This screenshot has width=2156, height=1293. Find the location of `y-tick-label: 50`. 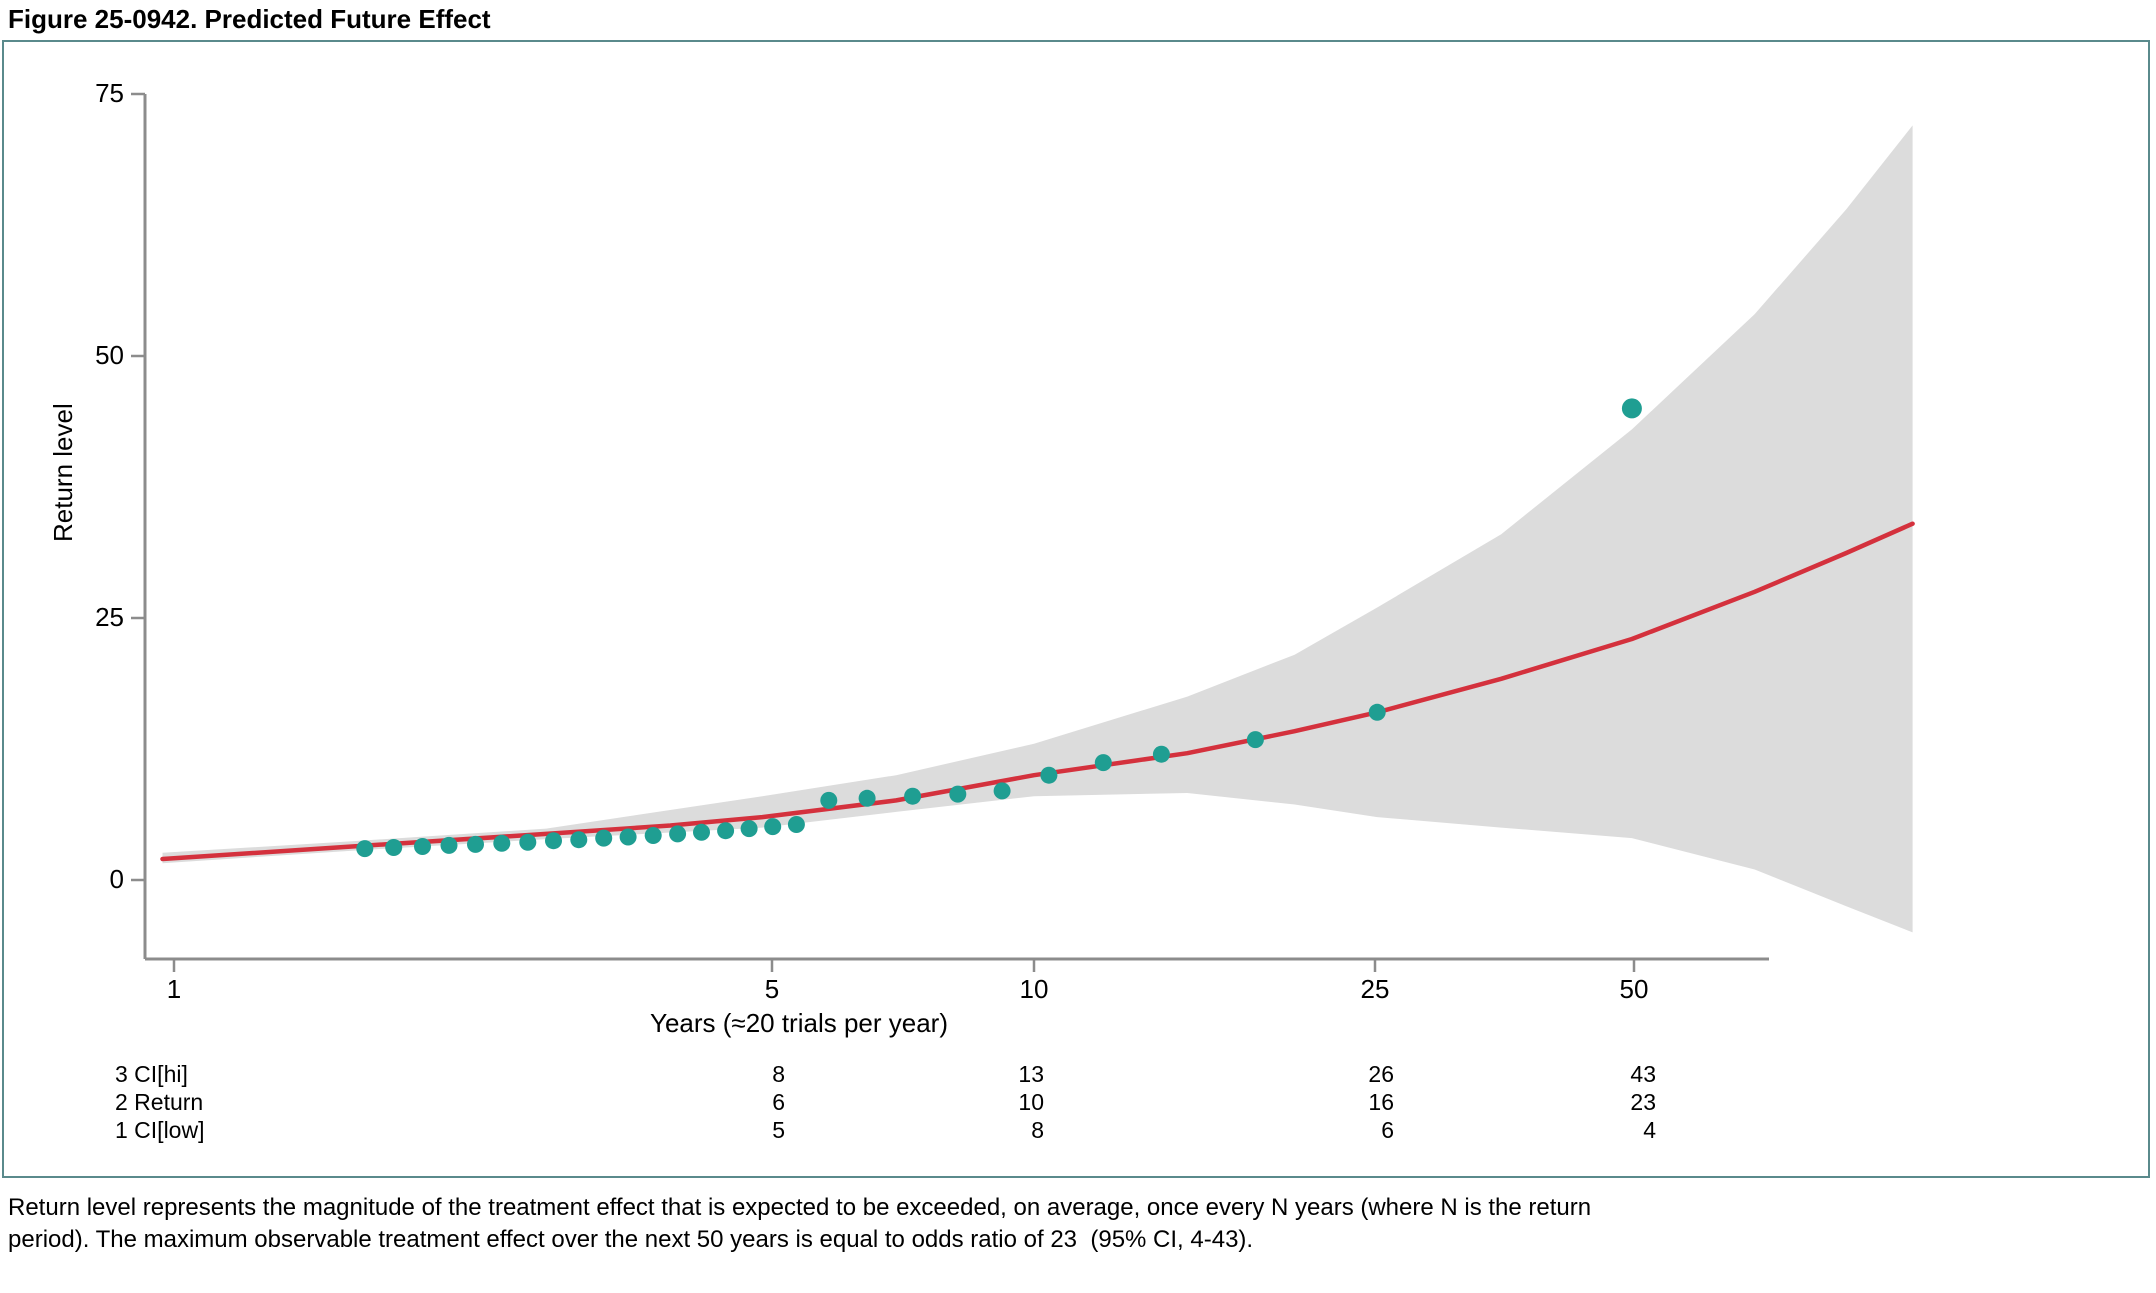

y-tick-label: 50 is located at coordinates (109, 355).